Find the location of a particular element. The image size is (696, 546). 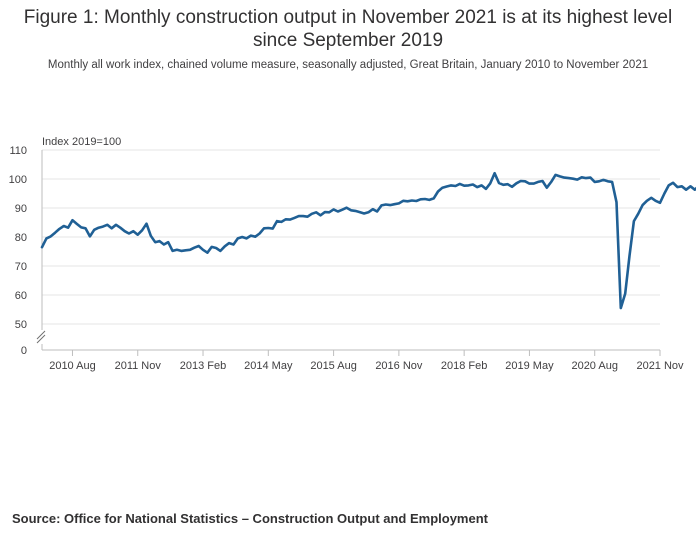

y-tick-label: 110 is located at coordinates (18, 151).